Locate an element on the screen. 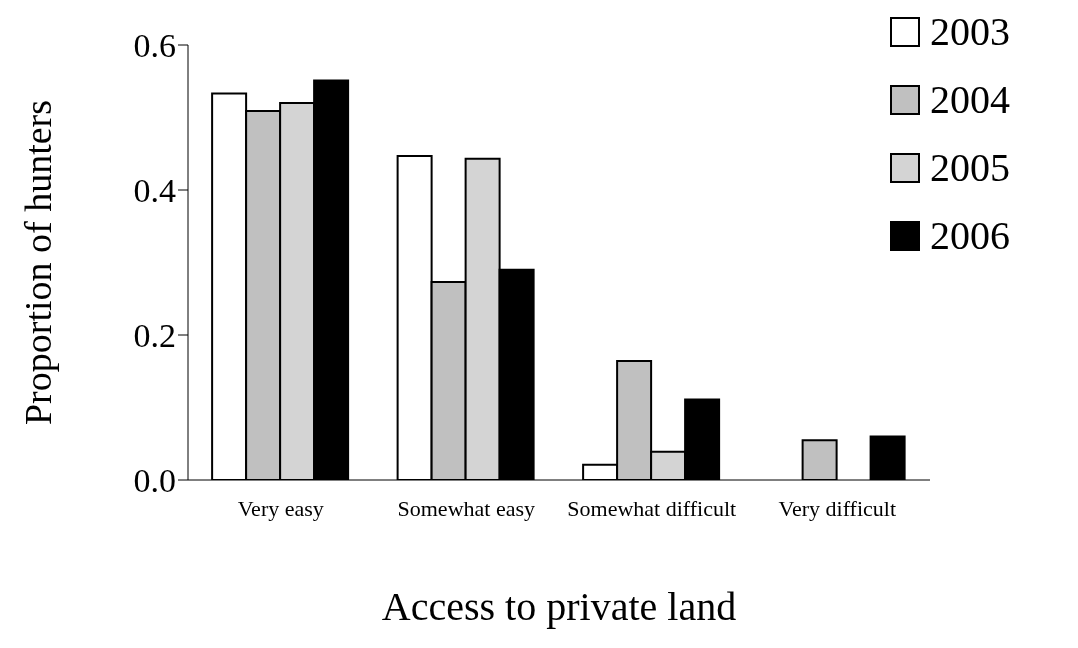 The height and width of the screenshot is (648, 1078). x-axis-title: Access to private land is located at coordinates (559, 606).